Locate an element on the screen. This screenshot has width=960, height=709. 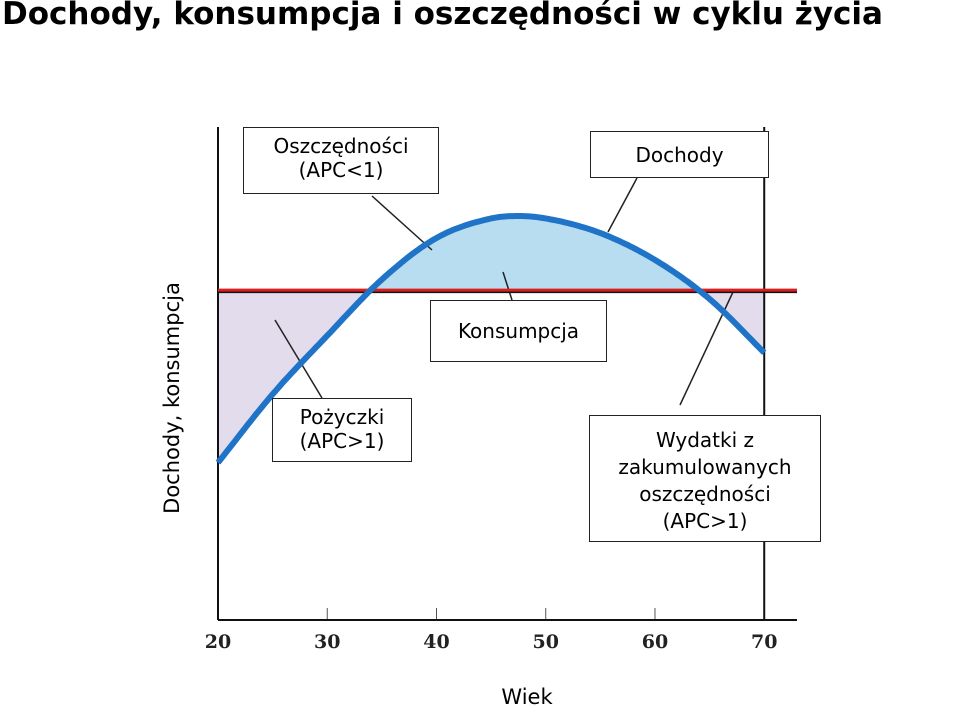
x-tick-label-40: 40 is located at coordinates (436, 642).